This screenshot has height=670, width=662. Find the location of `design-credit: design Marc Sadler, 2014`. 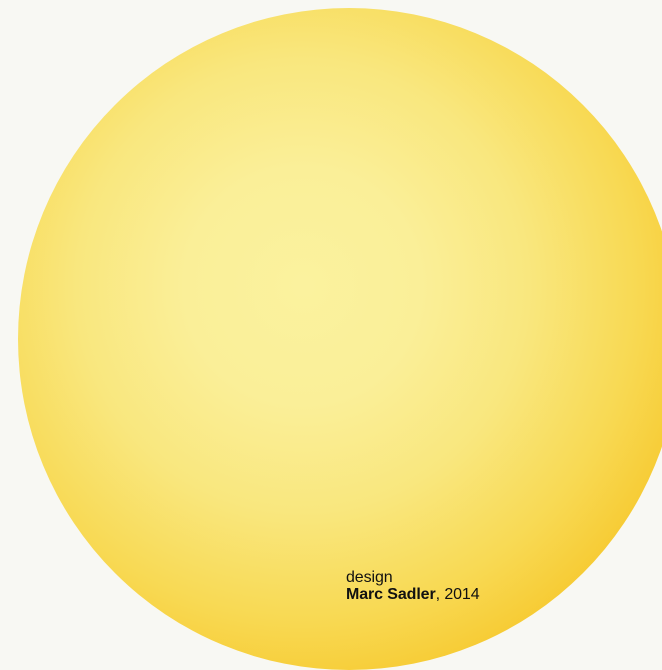

design-credit: design Marc Sadler, 2014 is located at coordinates (413, 586).